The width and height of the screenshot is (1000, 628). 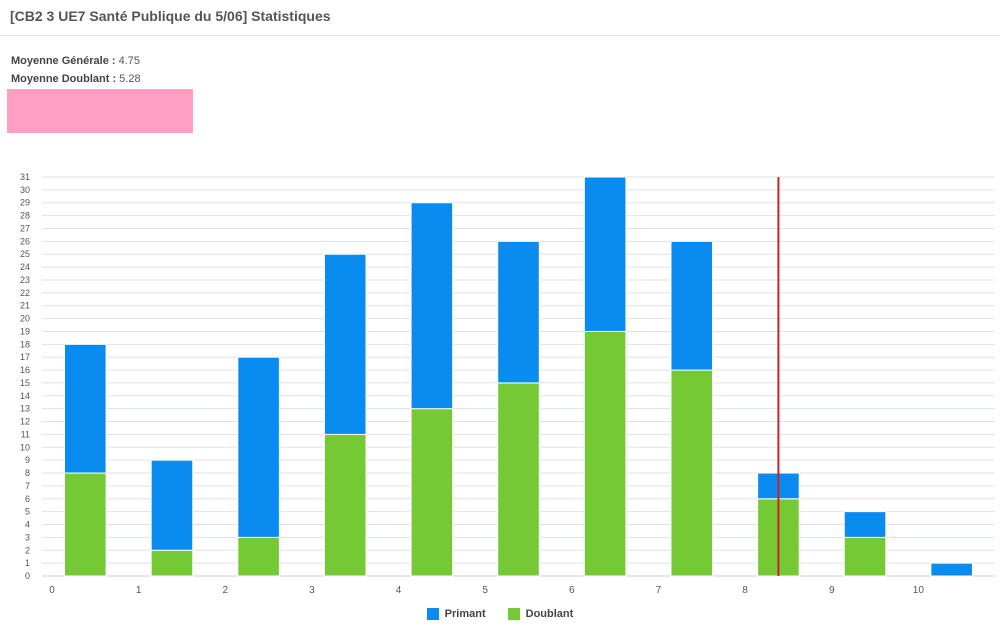 What do you see at coordinates (27, 576) in the screenshot?
I see `y-tick-label: 0` at bounding box center [27, 576].